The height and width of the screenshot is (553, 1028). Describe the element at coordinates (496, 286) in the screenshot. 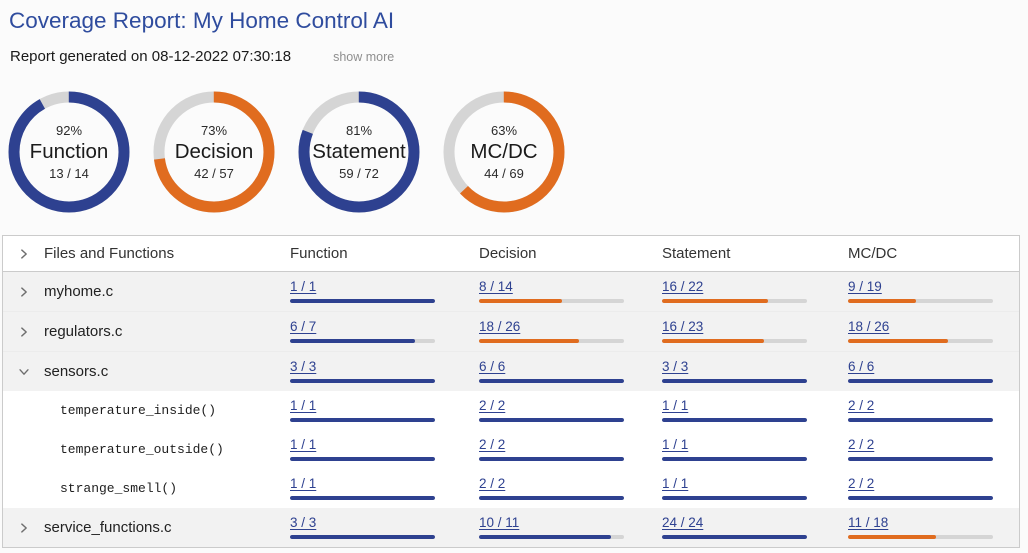

I see `coverage-value-link: 8 / 14` at that location.